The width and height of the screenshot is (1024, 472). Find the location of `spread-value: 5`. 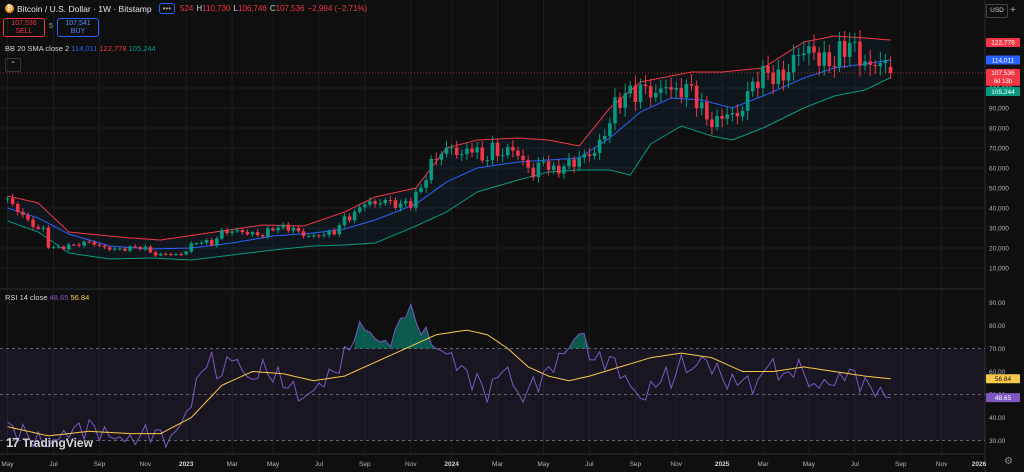

spread-value: 5 is located at coordinates (51, 26).